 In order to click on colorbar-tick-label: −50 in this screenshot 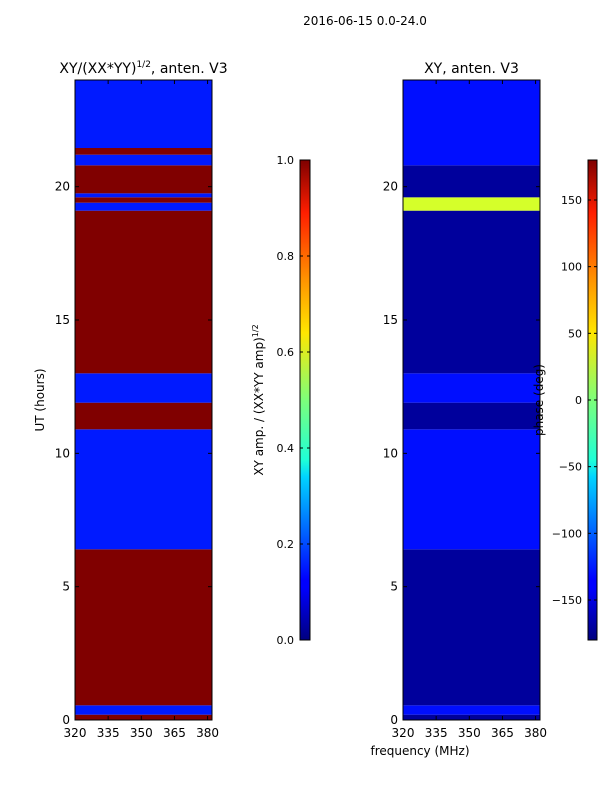, I will do `click(570, 467)`.